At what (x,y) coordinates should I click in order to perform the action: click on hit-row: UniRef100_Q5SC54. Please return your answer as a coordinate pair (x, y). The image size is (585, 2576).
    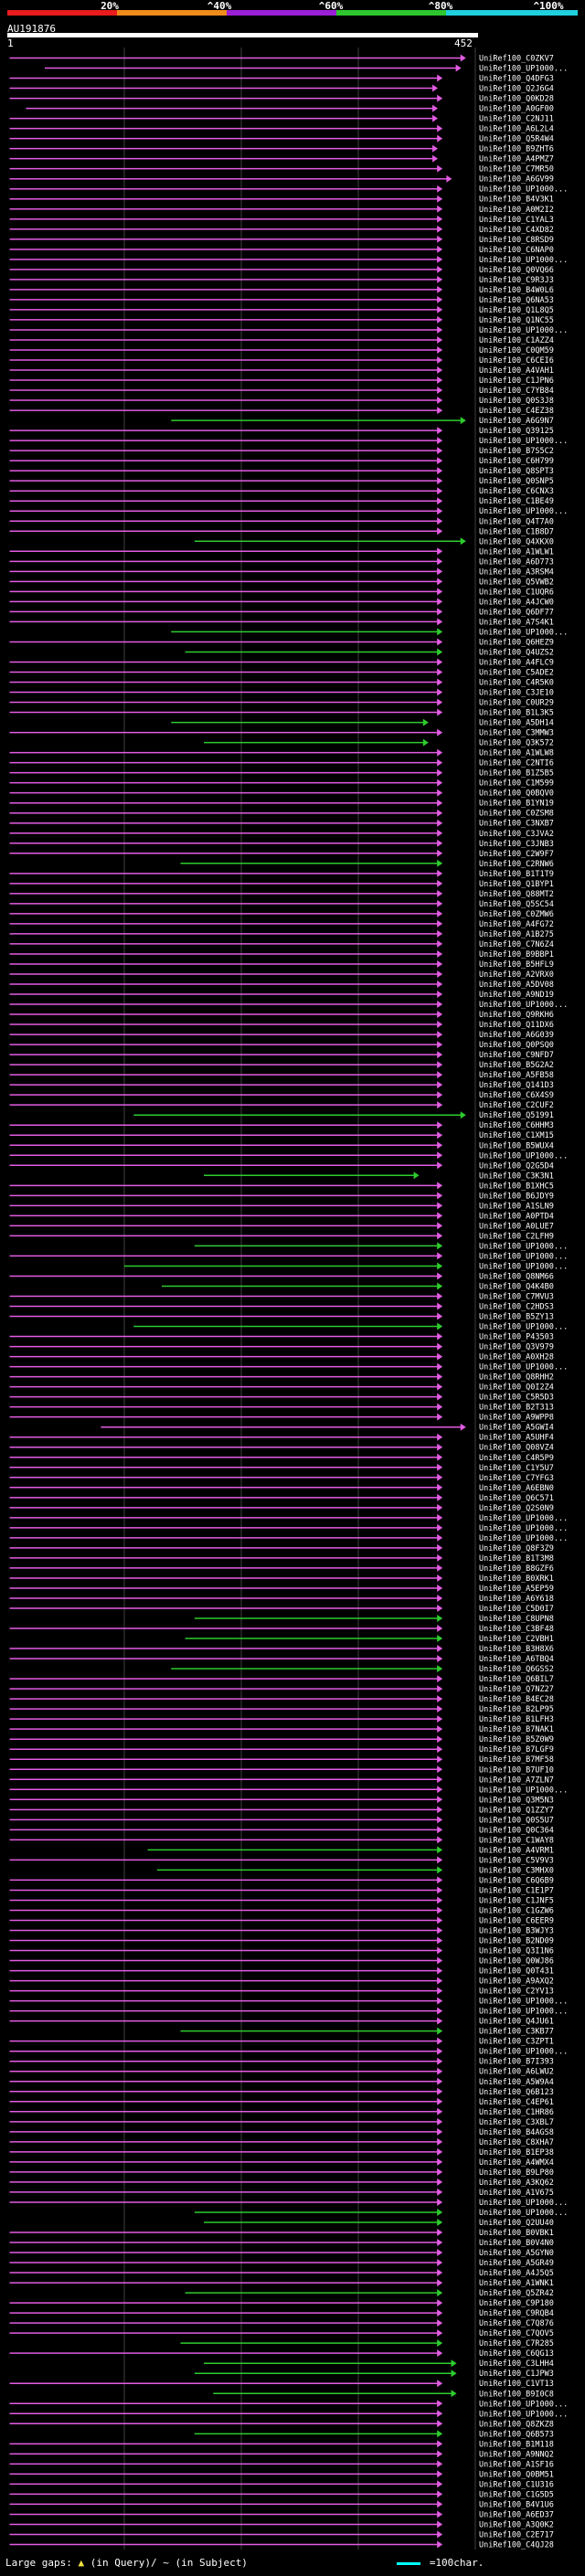
    Looking at the image, I should click on (282, 904).